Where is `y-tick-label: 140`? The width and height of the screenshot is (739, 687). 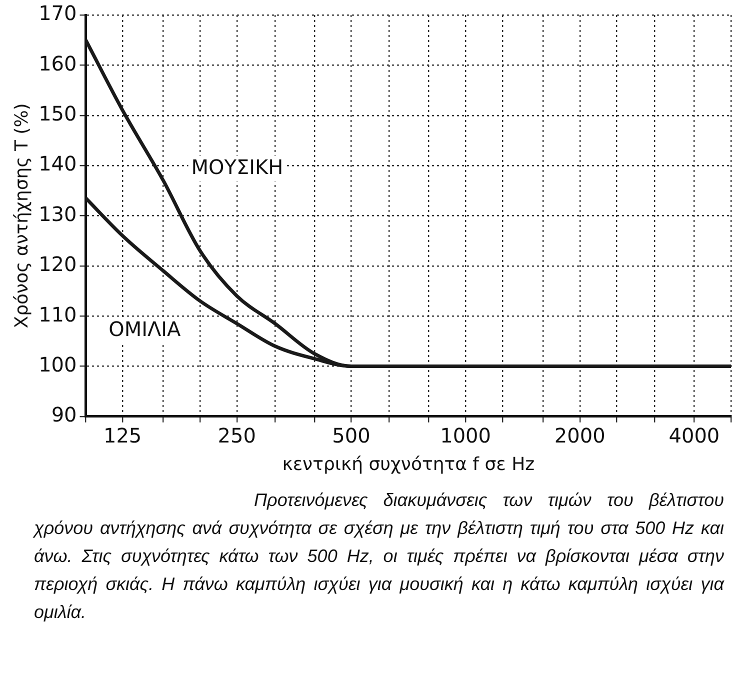
y-tick-label: 140 is located at coordinates (57, 164).